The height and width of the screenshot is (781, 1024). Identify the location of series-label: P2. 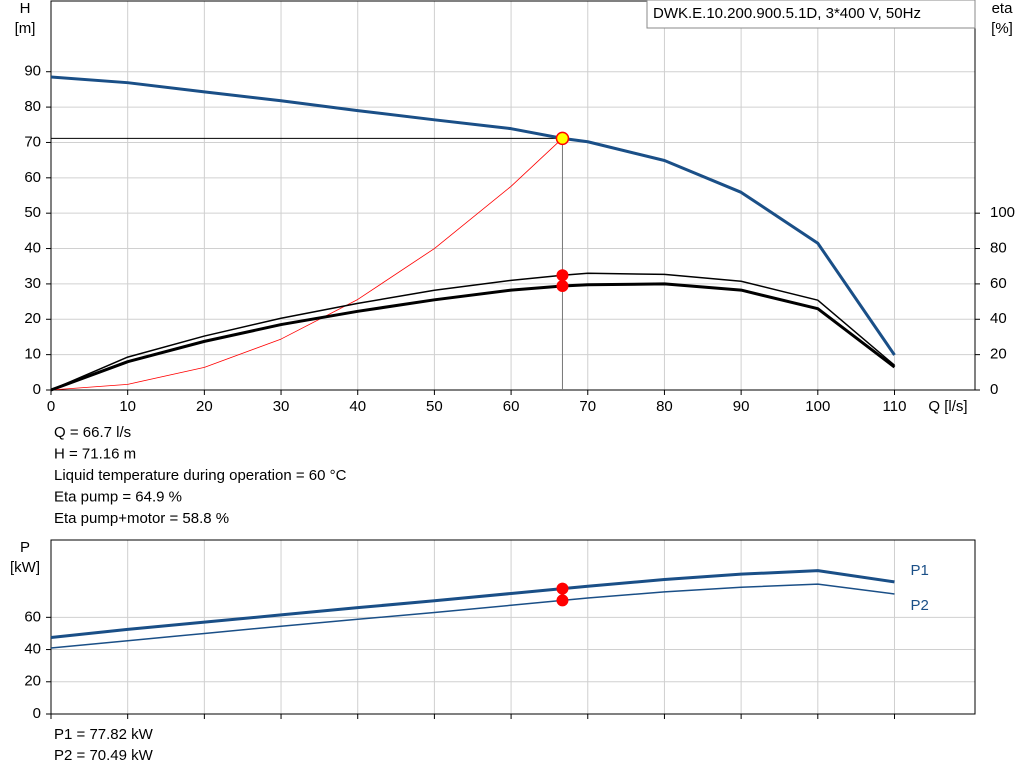
(919, 605).